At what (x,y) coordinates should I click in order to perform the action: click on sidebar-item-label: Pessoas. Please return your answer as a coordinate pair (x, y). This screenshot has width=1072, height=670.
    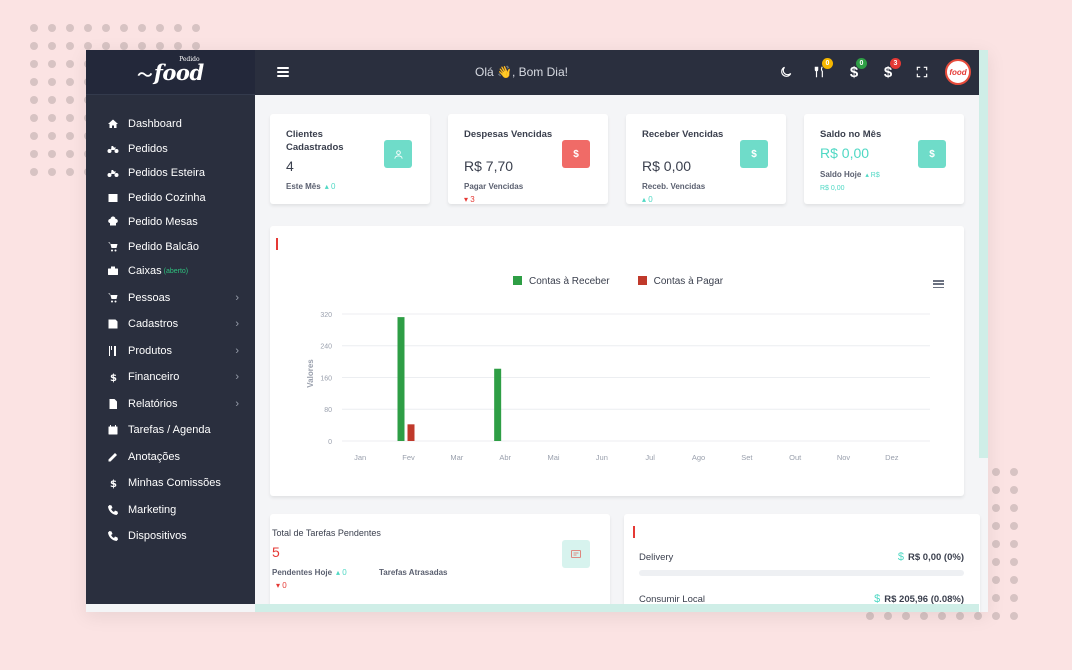
    Looking at the image, I should click on (149, 297).